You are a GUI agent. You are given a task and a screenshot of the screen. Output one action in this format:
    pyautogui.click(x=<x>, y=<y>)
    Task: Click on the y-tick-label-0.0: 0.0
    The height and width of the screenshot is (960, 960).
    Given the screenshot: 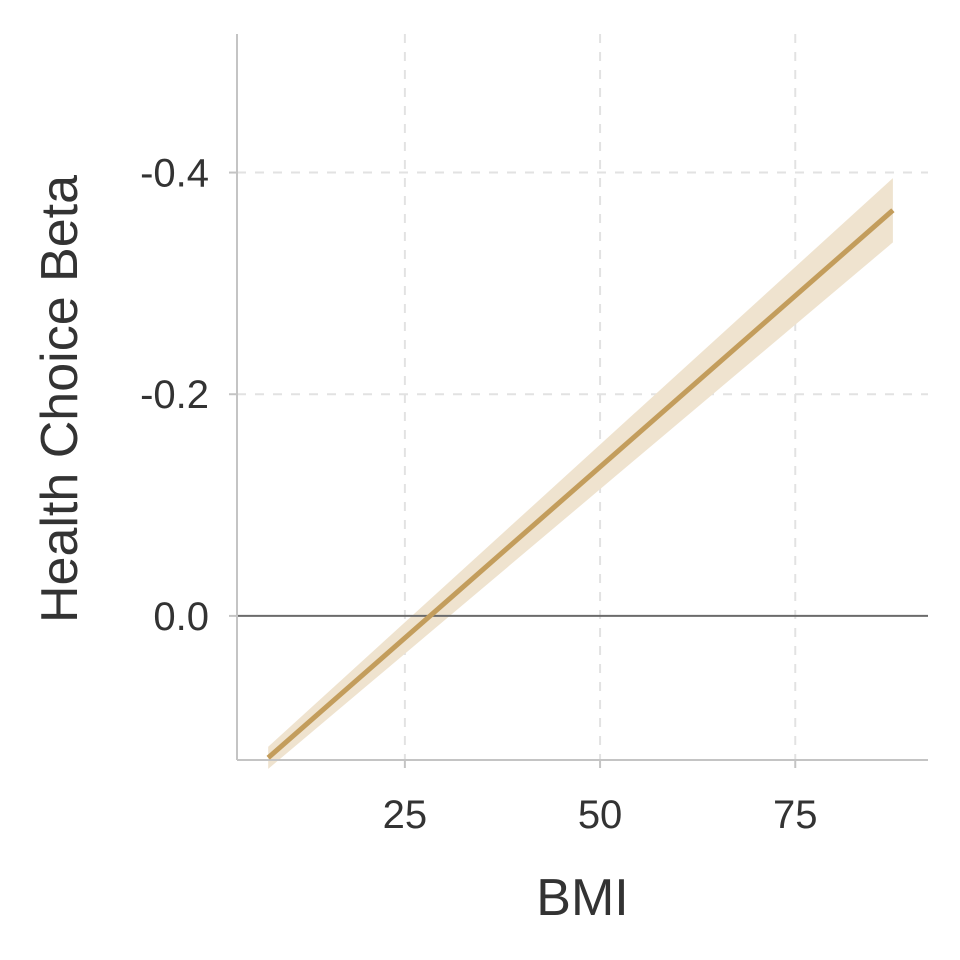 What is the action you would take?
    pyautogui.click(x=181, y=617)
    